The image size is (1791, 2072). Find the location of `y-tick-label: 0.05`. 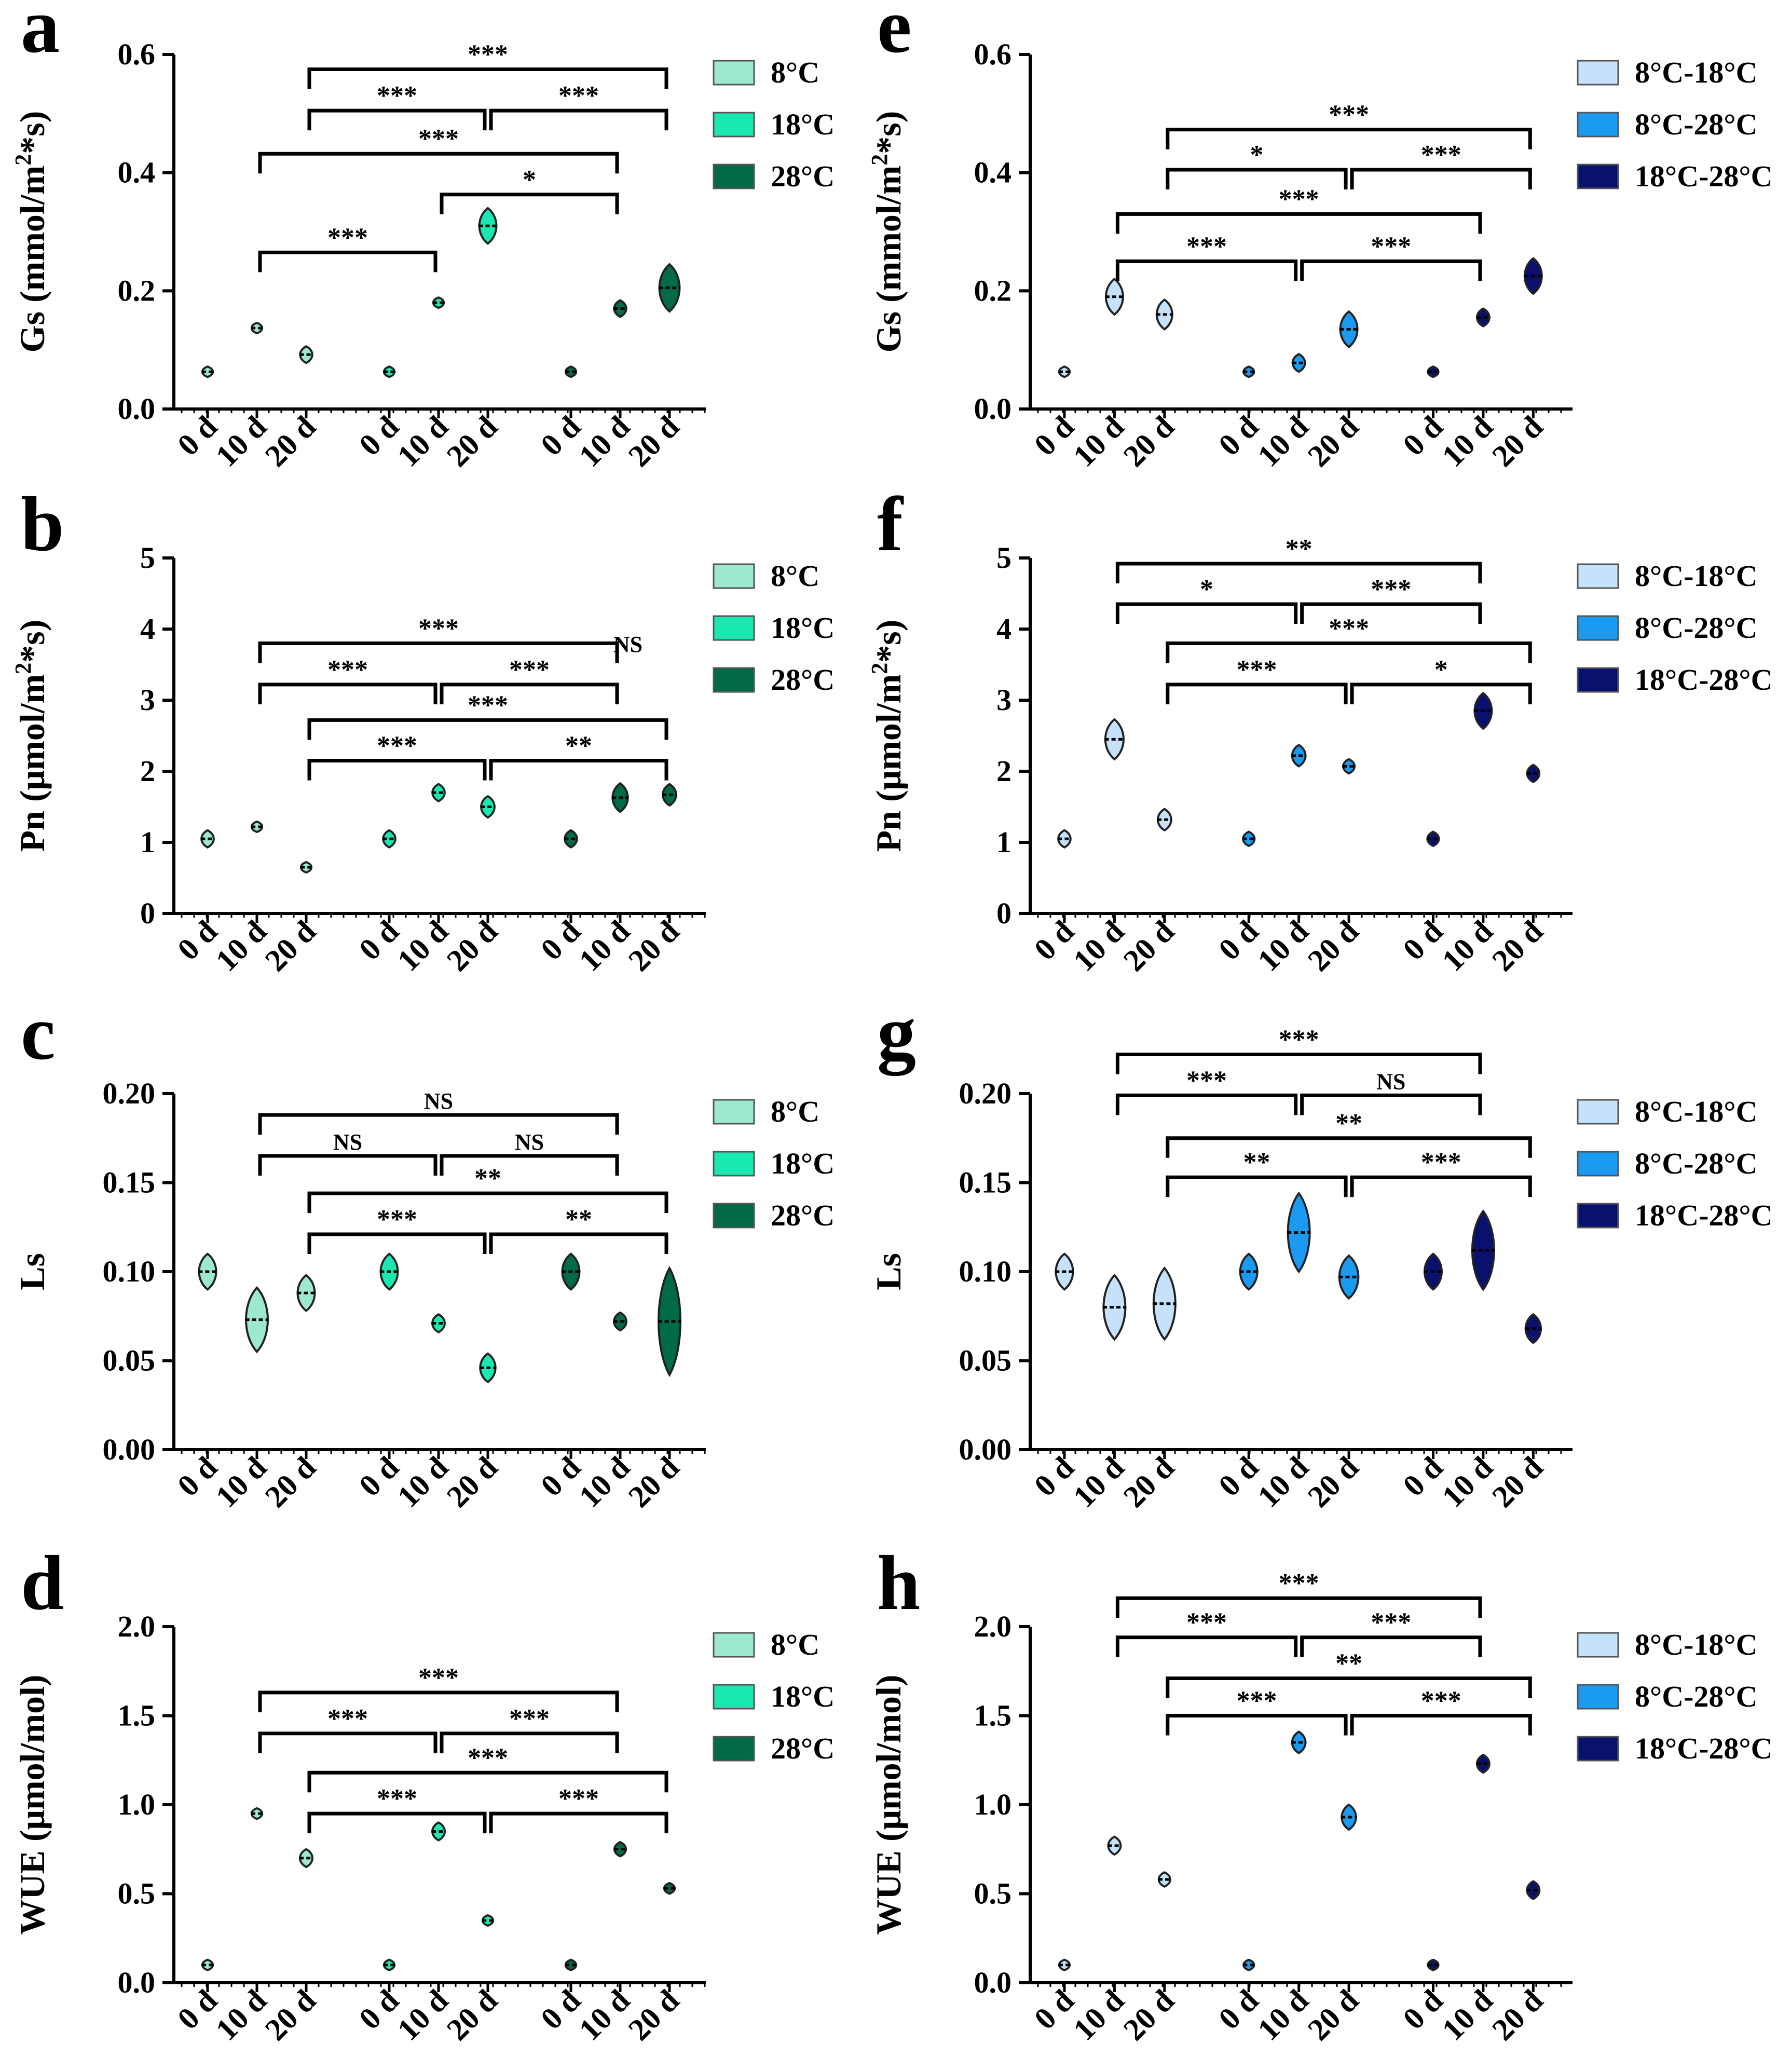

y-tick-label: 0.05 is located at coordinates (129, 1361).